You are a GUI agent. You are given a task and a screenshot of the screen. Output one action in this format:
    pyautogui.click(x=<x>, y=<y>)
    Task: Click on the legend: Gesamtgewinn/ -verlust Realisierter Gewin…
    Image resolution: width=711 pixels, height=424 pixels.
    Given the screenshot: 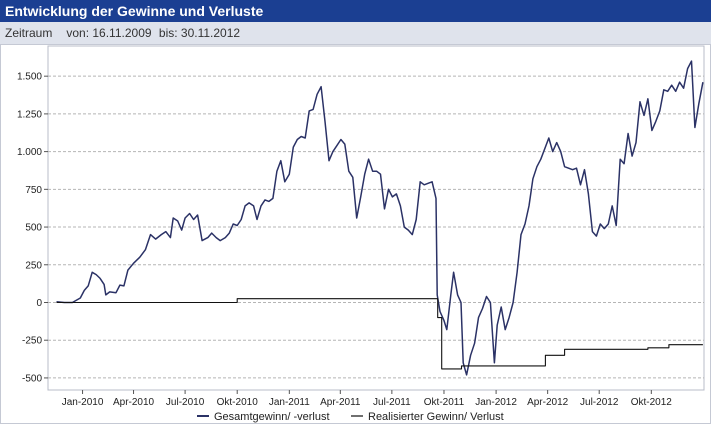 What is the action you would take?
    pyautogui.click(x=350, y=417)
    